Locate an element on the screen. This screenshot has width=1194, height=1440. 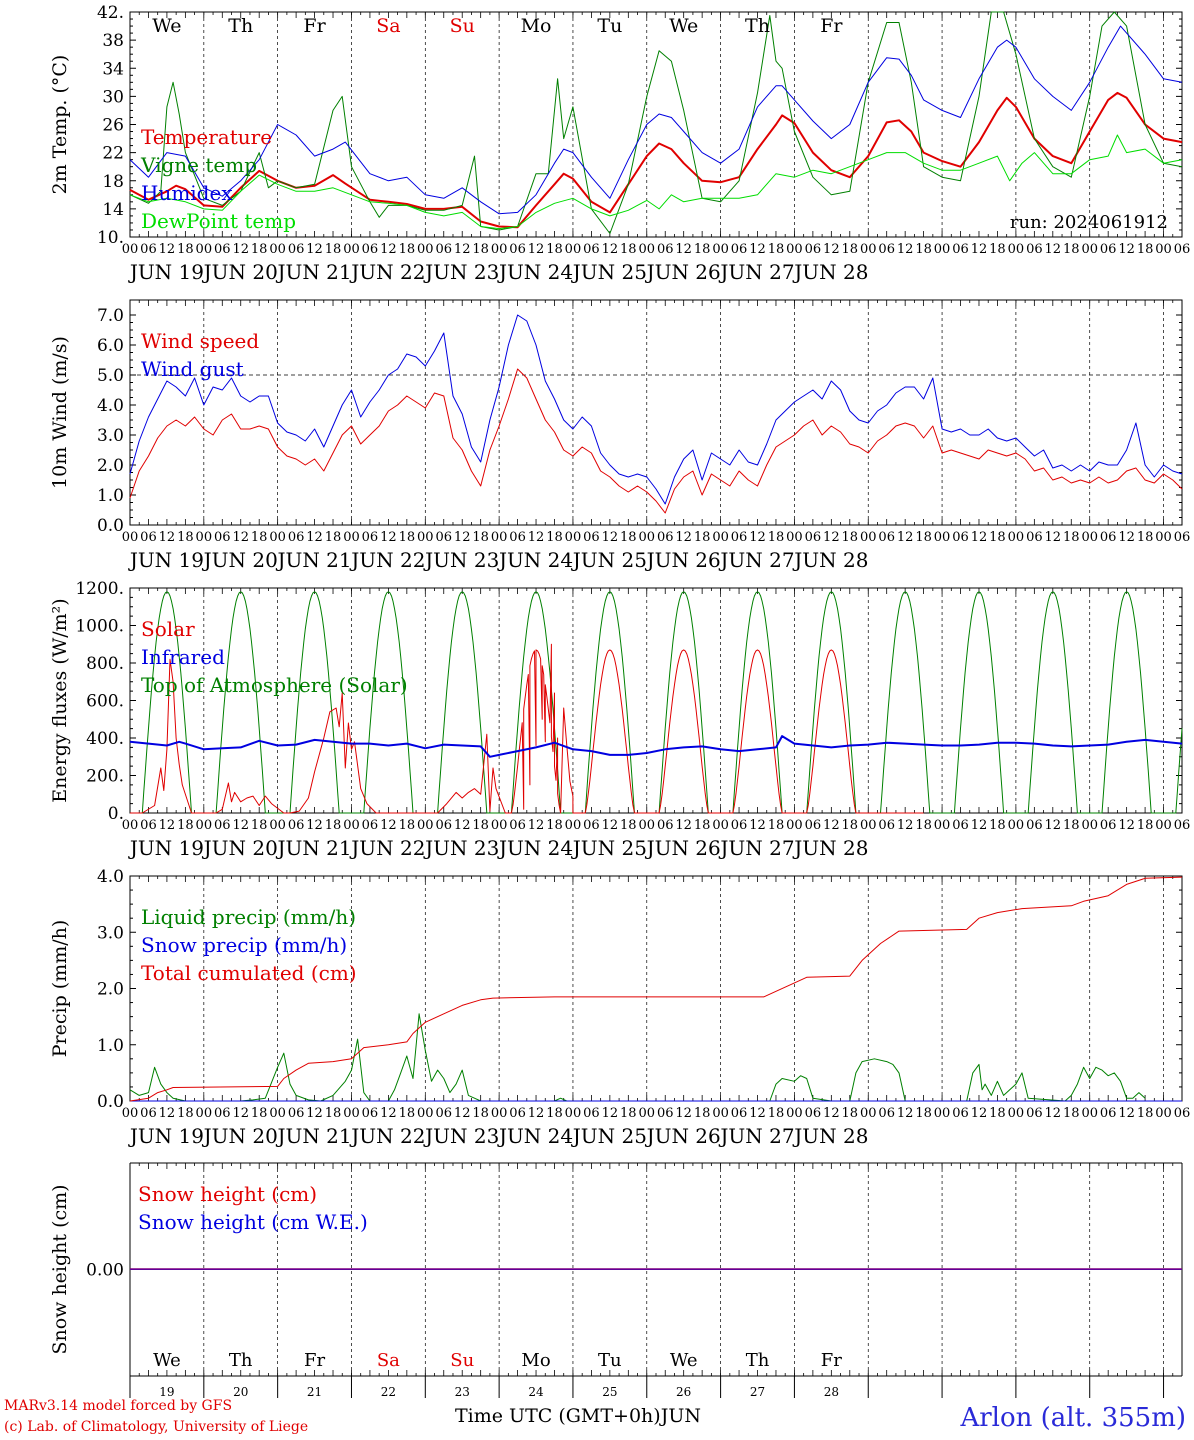
x-axis-title-month: JUN is located at coordinates (680, 1416).